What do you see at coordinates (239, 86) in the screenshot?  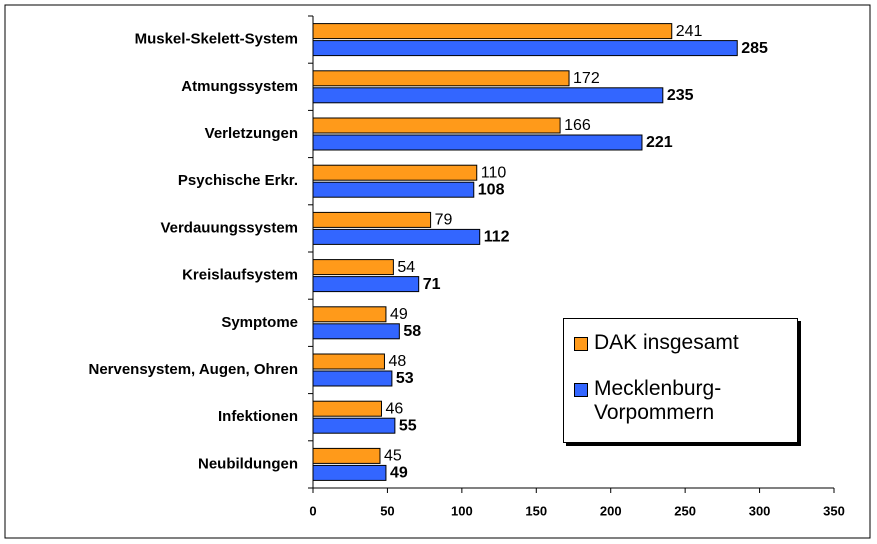 I see `category-label: Atmungssystem` at bounding box center [239, 86].